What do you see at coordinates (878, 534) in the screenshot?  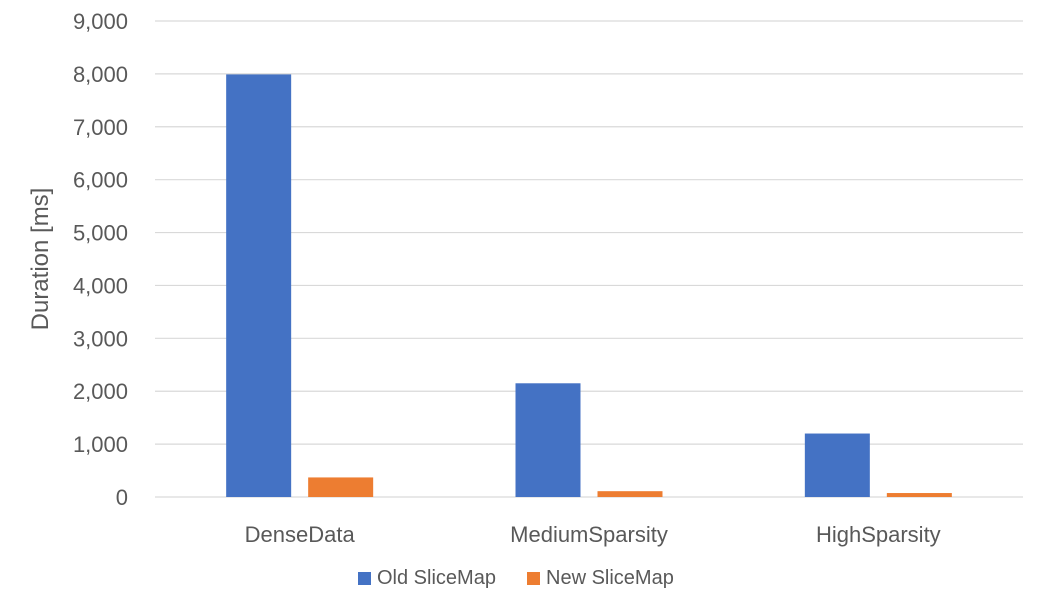 I see `x-tick-label: HighSparsity` at bounding box center [878, 534].